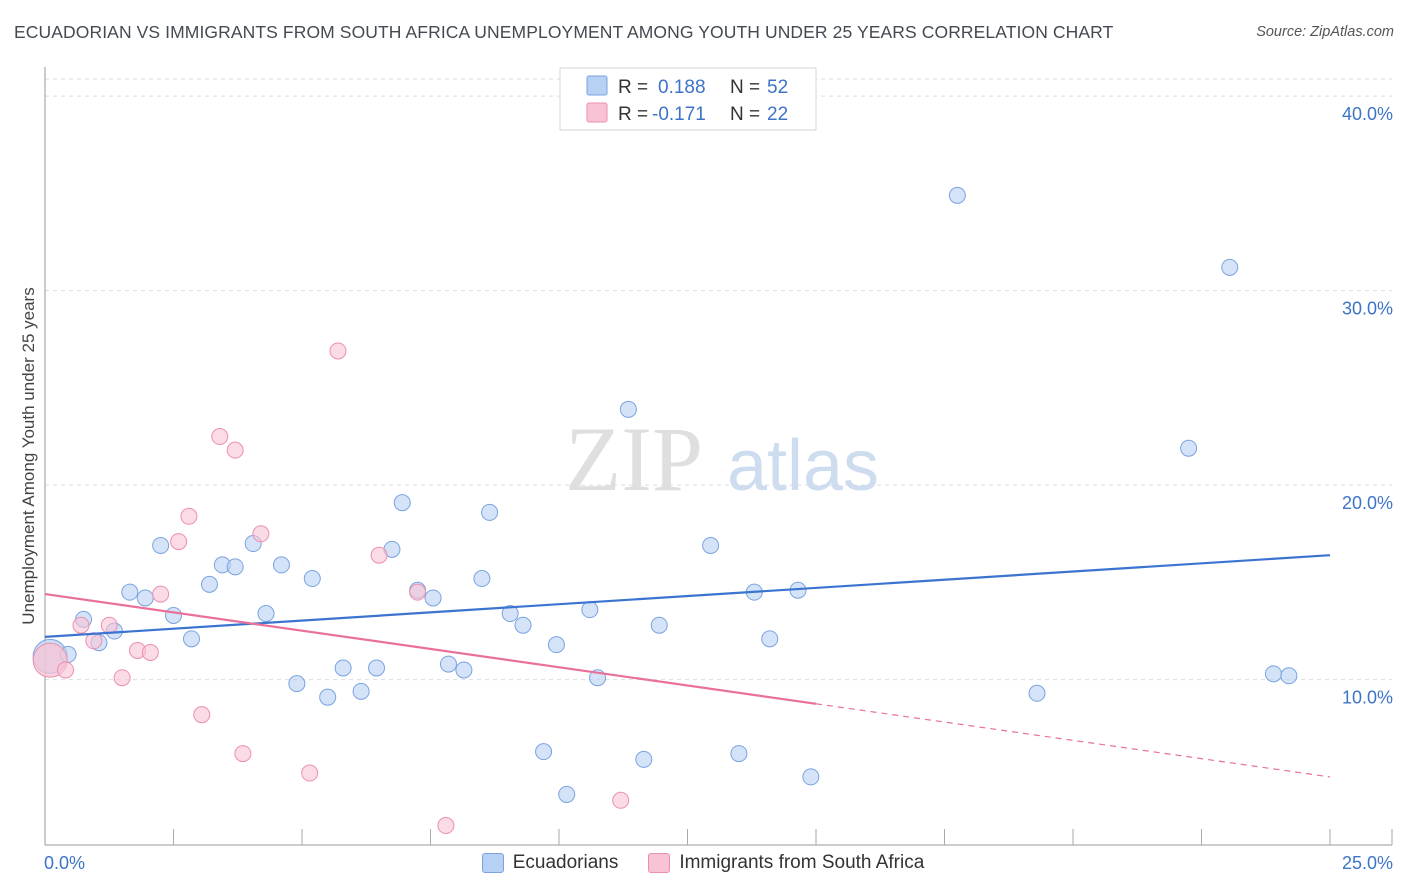  What do you see at coordinates (565, 862) in the screenshot?
I see `legend-label-ecuadorians: Ecuadorians` at bounding box center [565, 862].